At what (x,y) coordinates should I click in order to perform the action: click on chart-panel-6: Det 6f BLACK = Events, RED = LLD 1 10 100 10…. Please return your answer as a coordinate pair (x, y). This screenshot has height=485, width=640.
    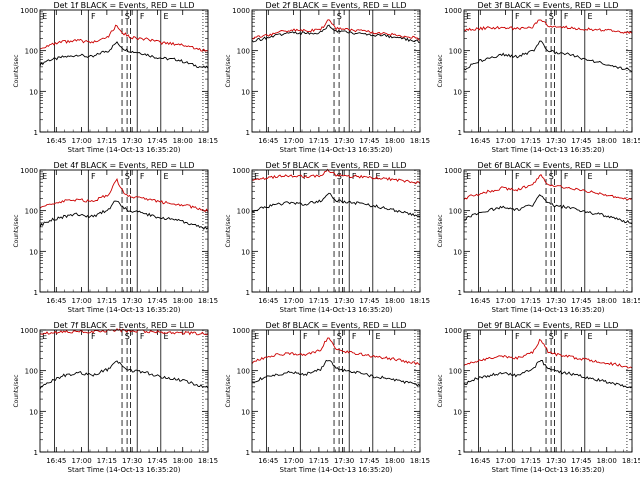
    Looking at the image, I should click on (538, 237).